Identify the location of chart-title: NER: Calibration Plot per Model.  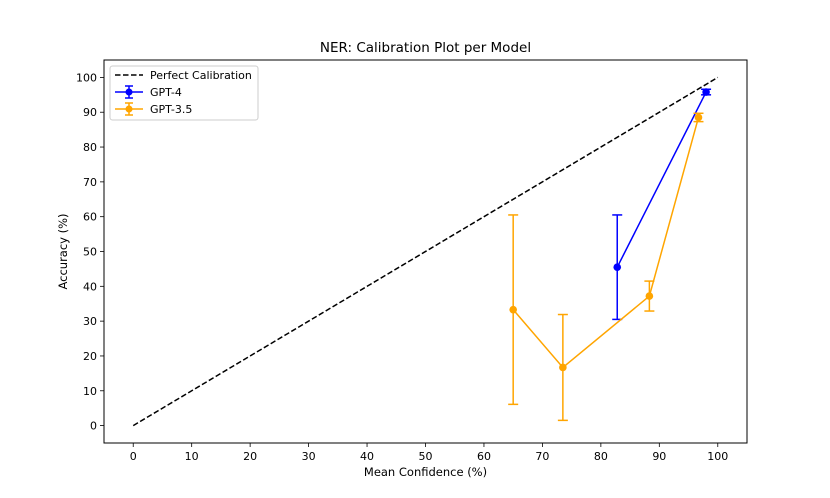
(425, 48).